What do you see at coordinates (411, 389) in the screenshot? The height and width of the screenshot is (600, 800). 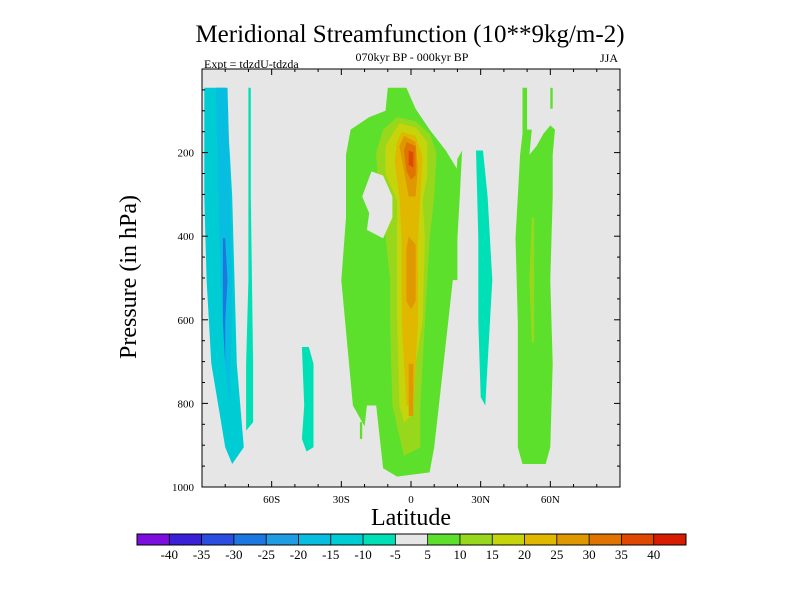 I see `contour-region-hadley-25-low` at bounding box center [411, 389].